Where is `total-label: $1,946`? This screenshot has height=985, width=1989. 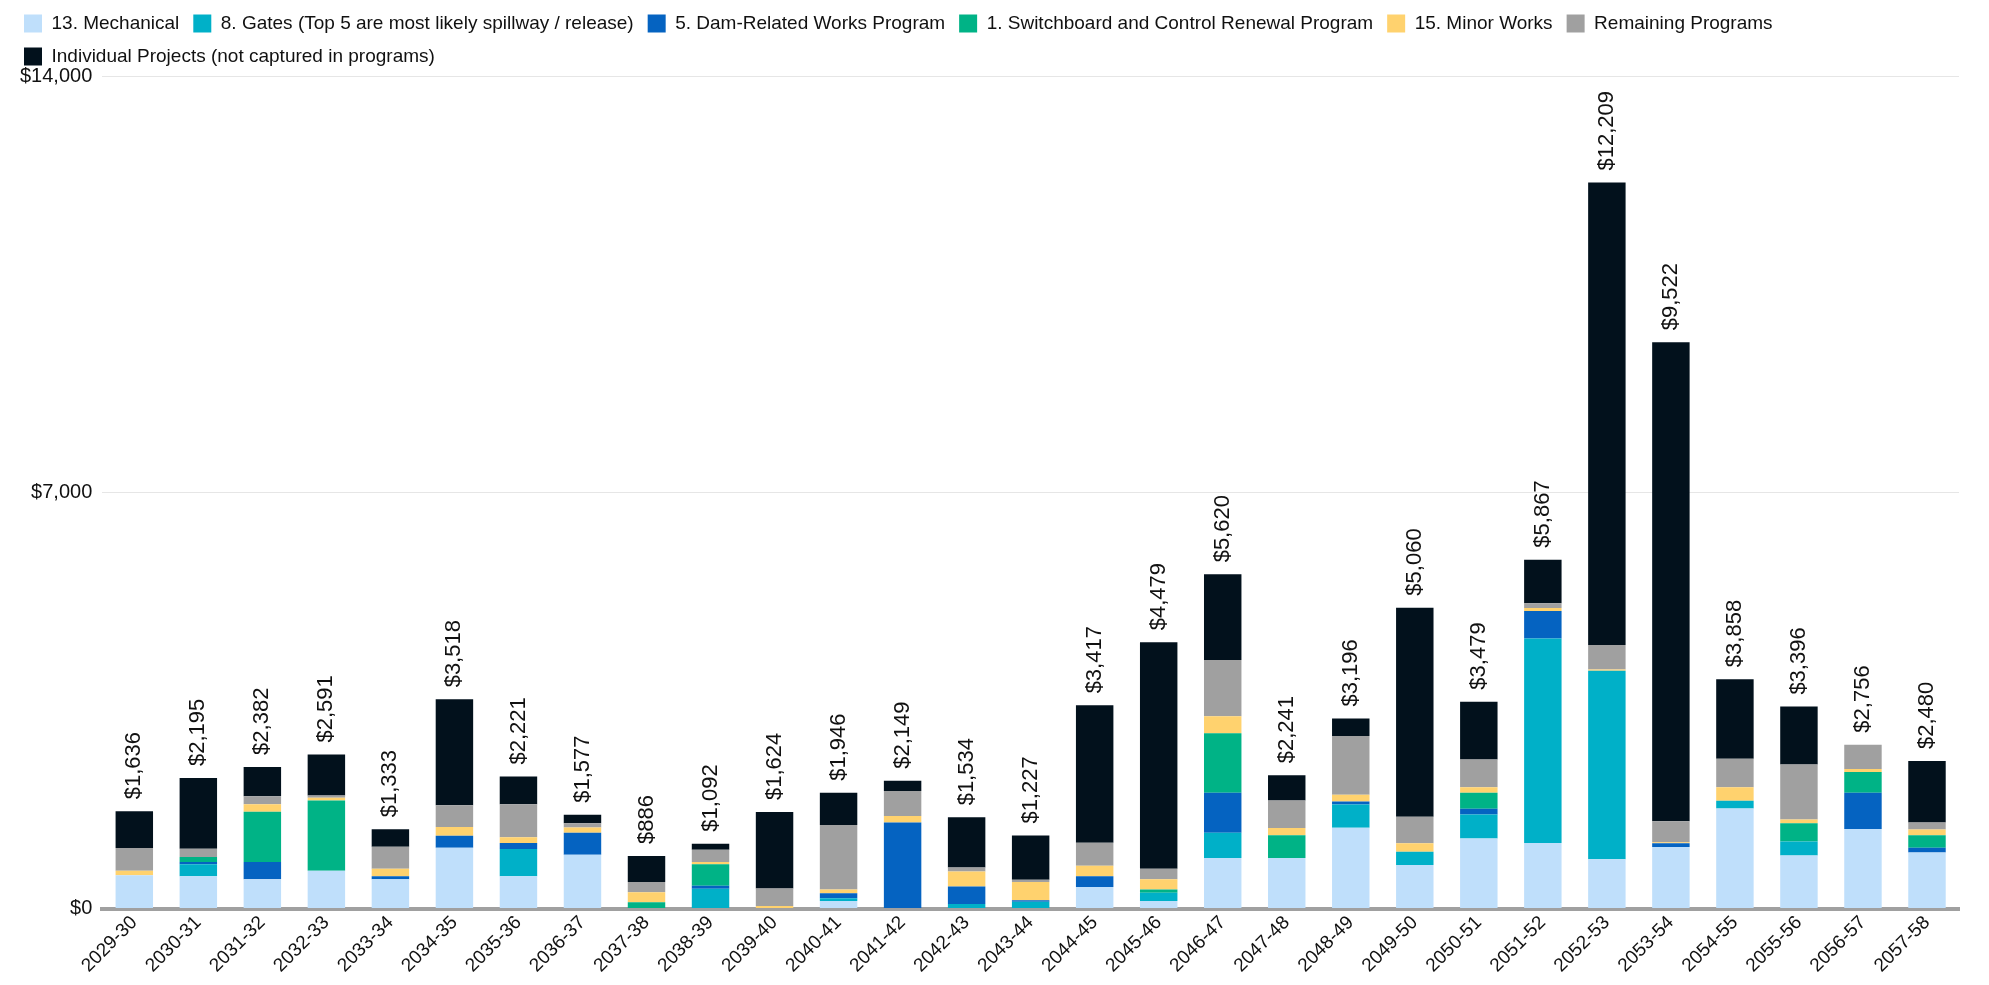
total-label: $1,946 is located at coordinates (837, 747).